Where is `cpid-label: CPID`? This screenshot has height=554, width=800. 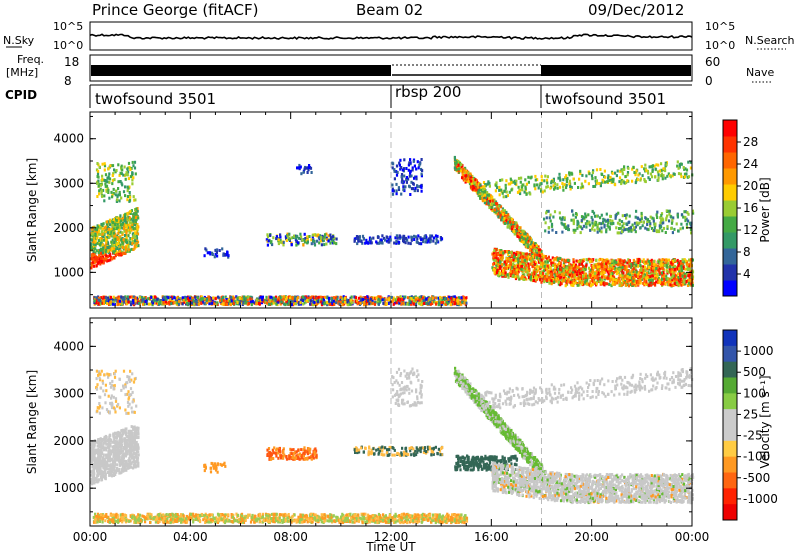 cpid-label: CPID is located at coordinates (21, 95).